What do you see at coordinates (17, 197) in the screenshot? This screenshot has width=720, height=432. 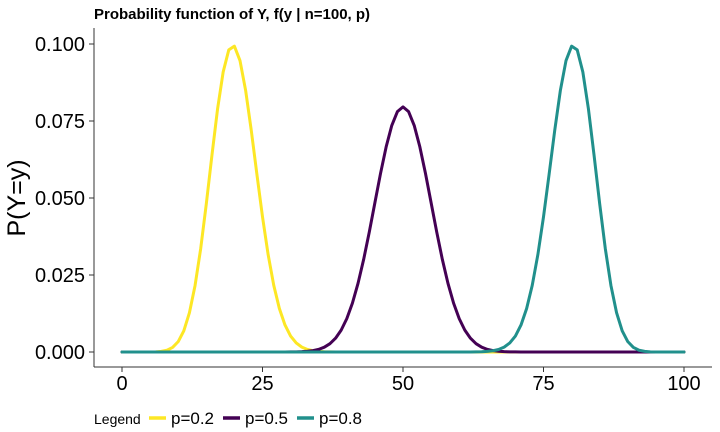 I see `y-axis-title: P(Y=y)` at bounding box center [17, 197].